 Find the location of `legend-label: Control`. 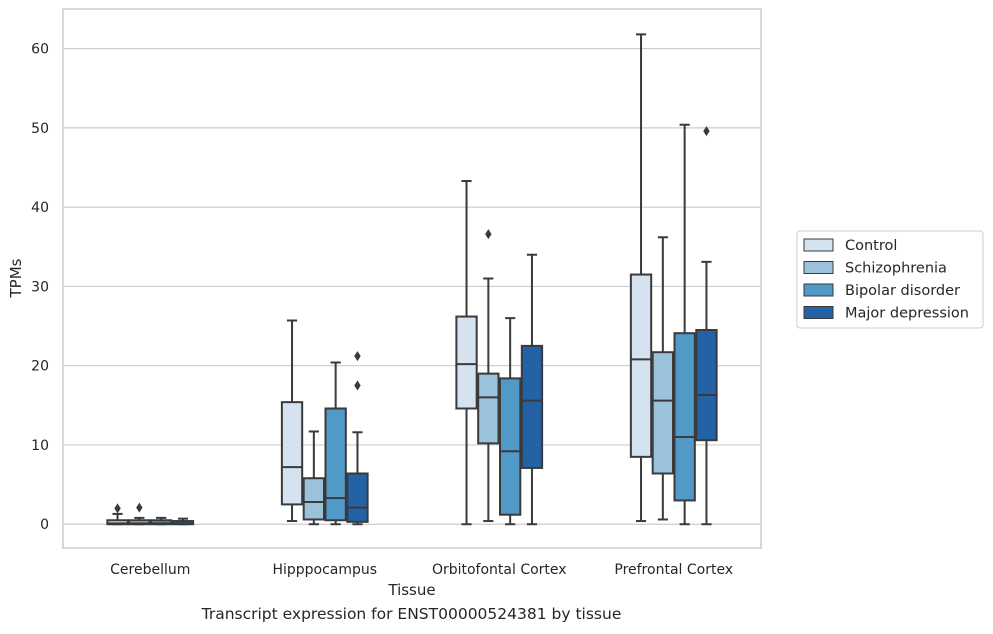

legend-label: Control is located at coordinates (871, 246).